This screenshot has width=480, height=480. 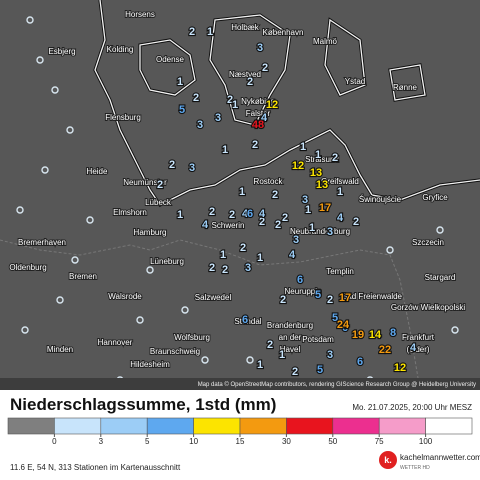 I want to click on city-label: Walsrode, so click(x=125, y=296).